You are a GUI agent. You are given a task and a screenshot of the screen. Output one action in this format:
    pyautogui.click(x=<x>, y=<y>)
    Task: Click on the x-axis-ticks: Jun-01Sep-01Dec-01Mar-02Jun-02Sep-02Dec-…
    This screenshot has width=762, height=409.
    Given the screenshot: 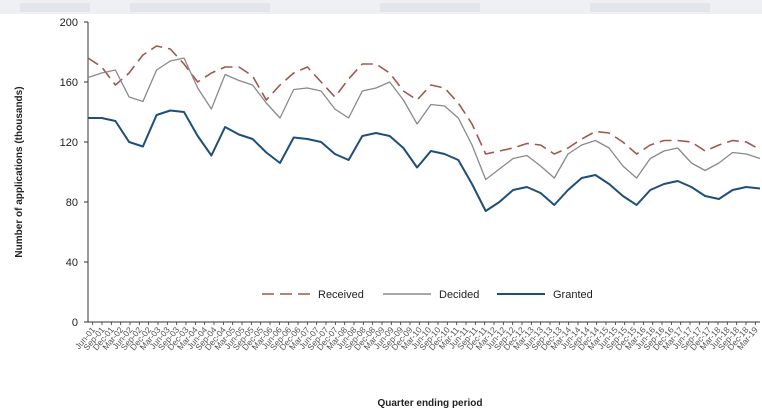 What is the action you would take?
    pyautogui.click(x=416, y=337)
    